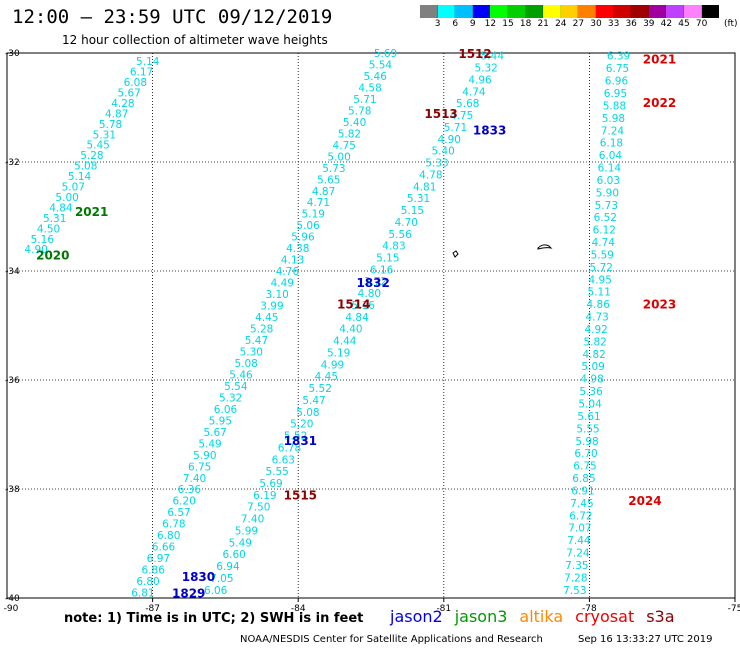 The height and width of the screenshot is (650, 740). Describe the element at coordinates (198, 577) in the screenshot. I see `pass-label: 1830` at that location.